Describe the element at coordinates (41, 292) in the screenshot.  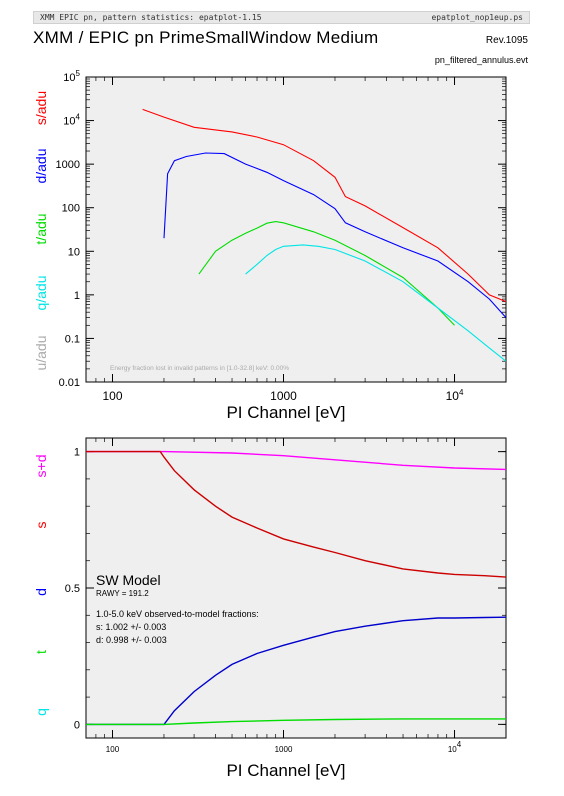
I see `series-label-q: q/adu` at that location.